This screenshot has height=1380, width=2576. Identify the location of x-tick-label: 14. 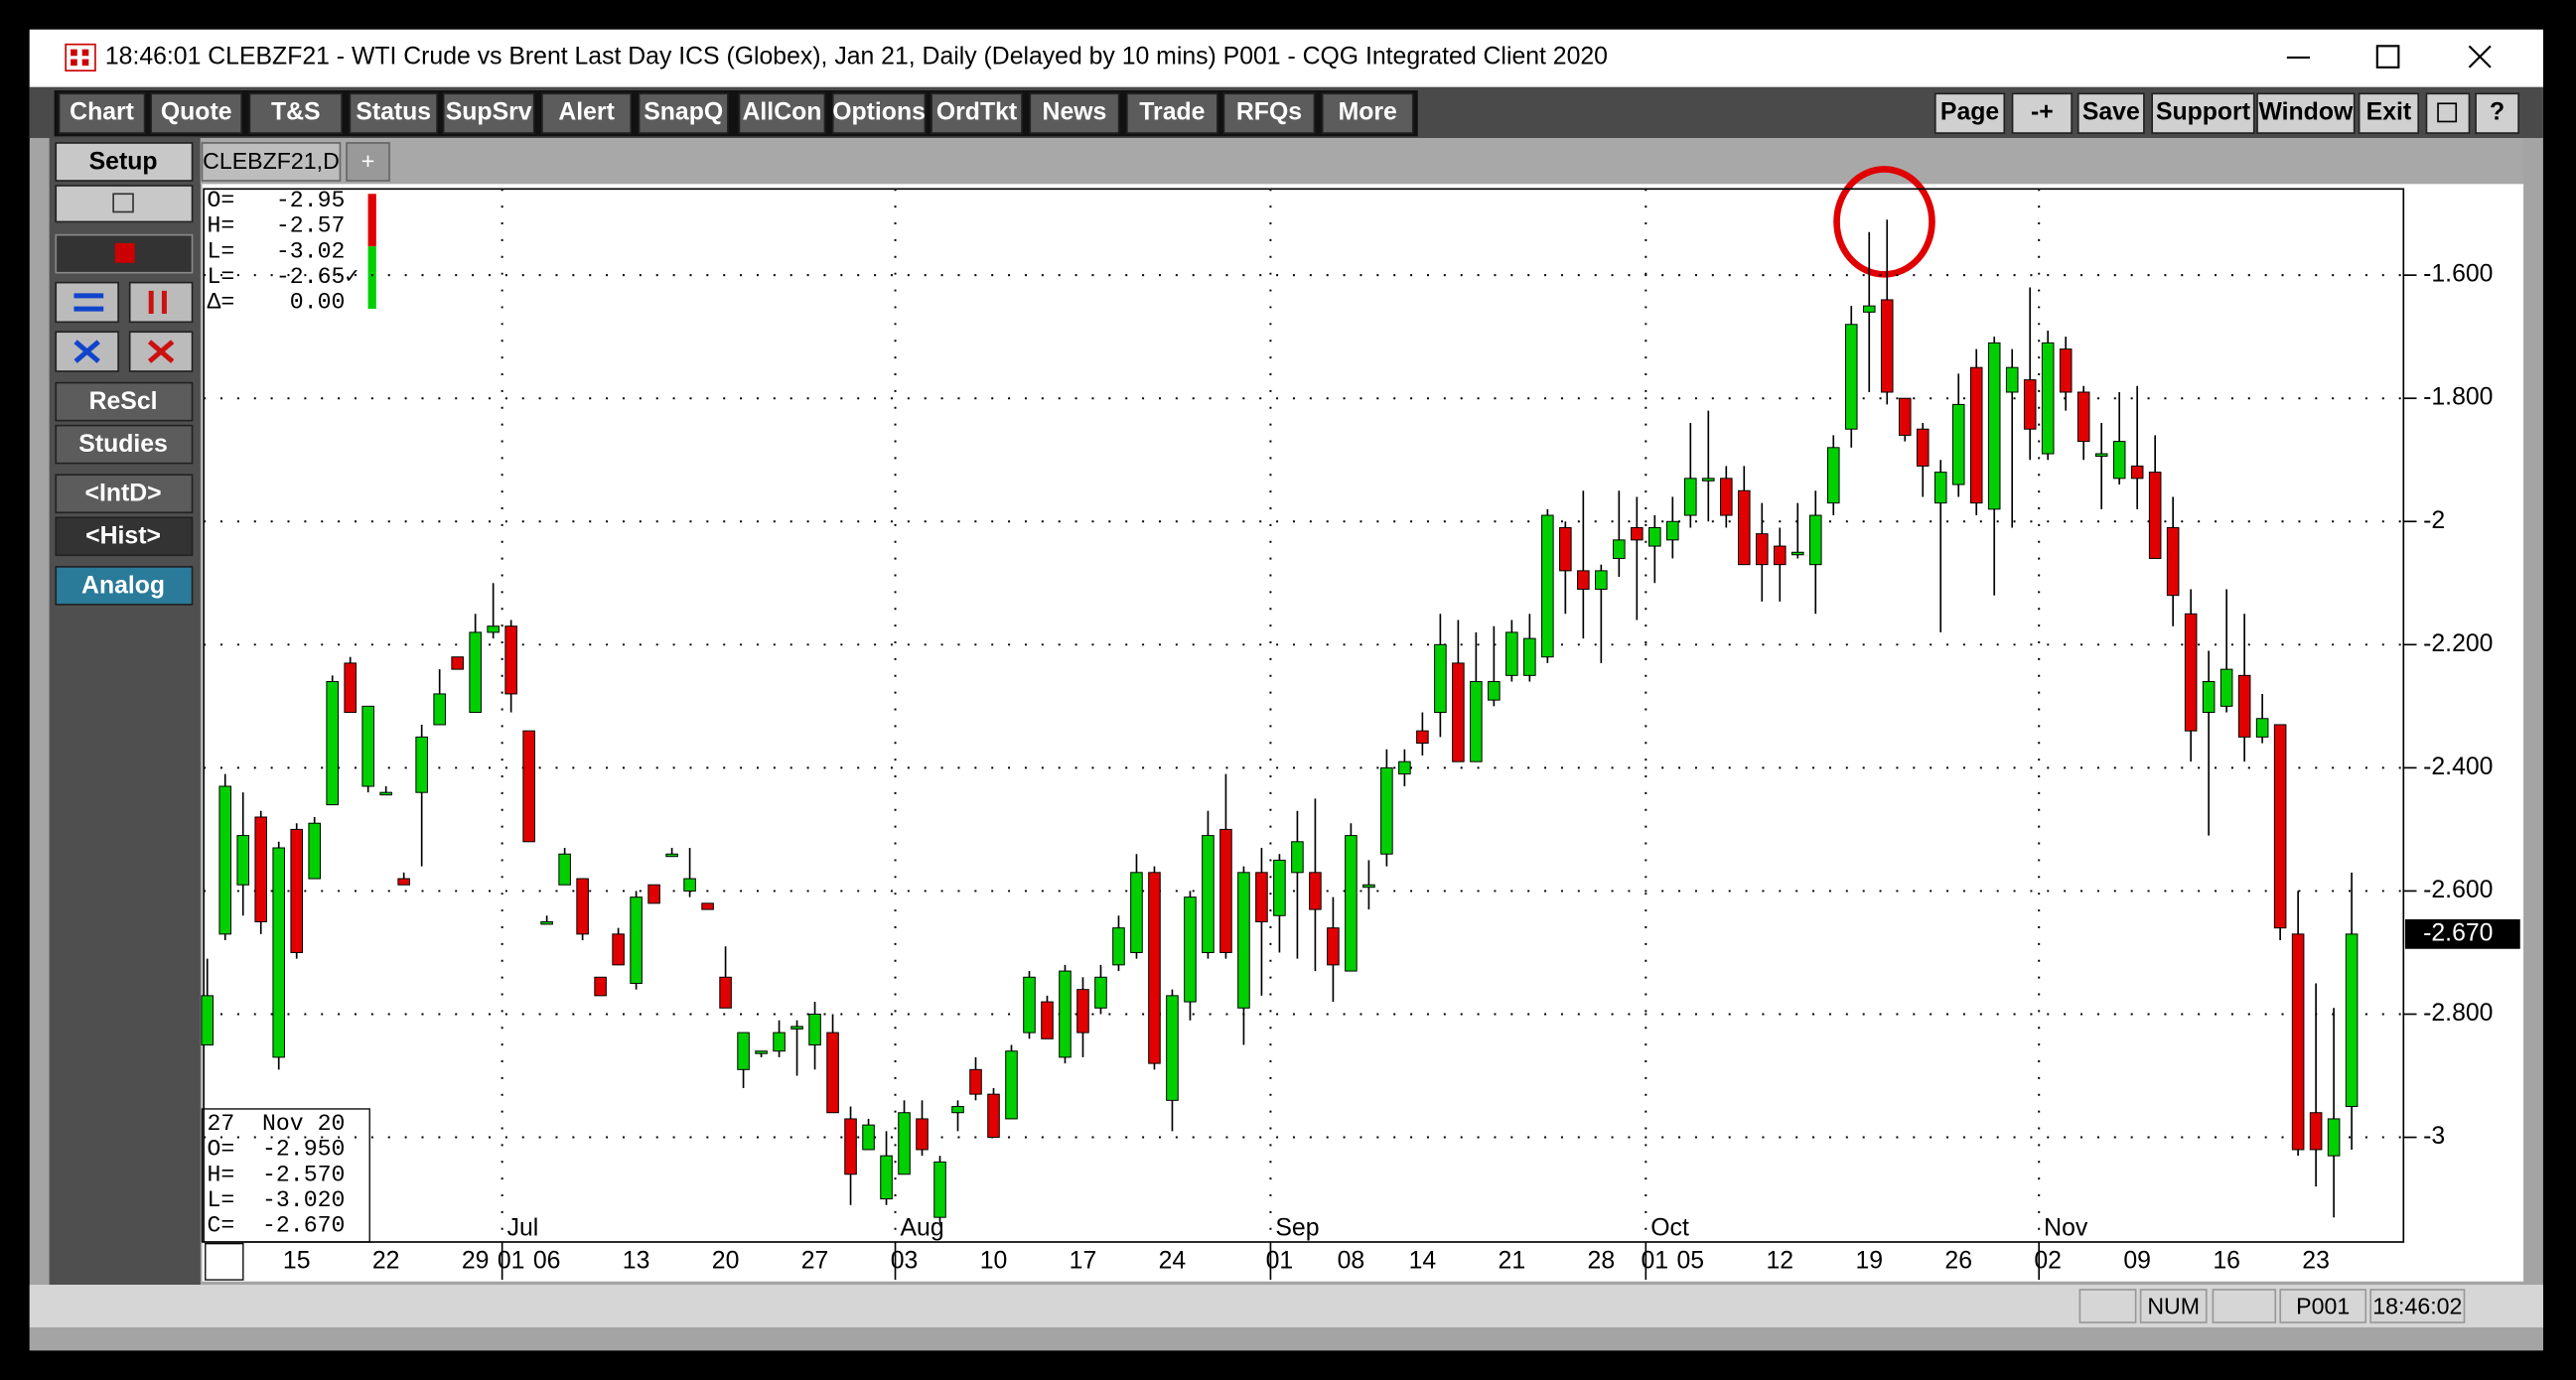
(1423, 1260).